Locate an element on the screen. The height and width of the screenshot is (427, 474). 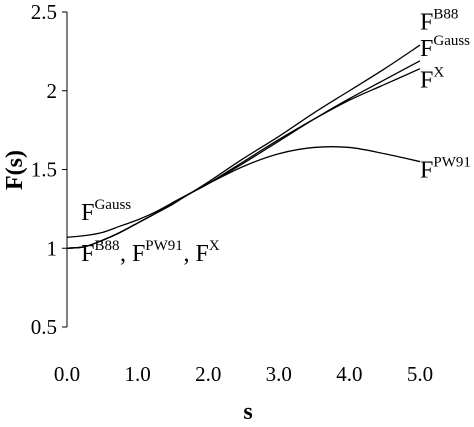
y-tick-label: 1 is located at coordinates (52, 248).